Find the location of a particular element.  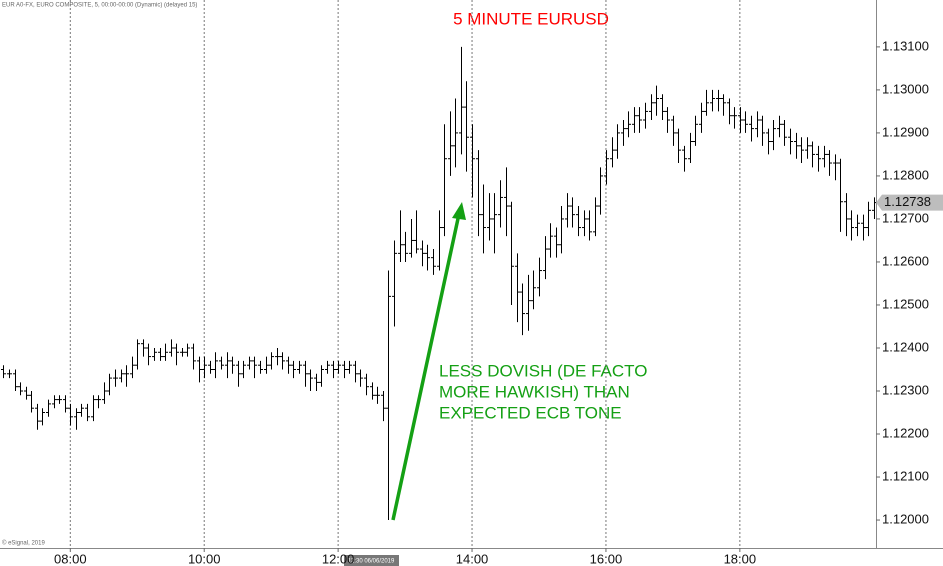

y-tick-label: 1.12300 is located at coordinates (905, 389).